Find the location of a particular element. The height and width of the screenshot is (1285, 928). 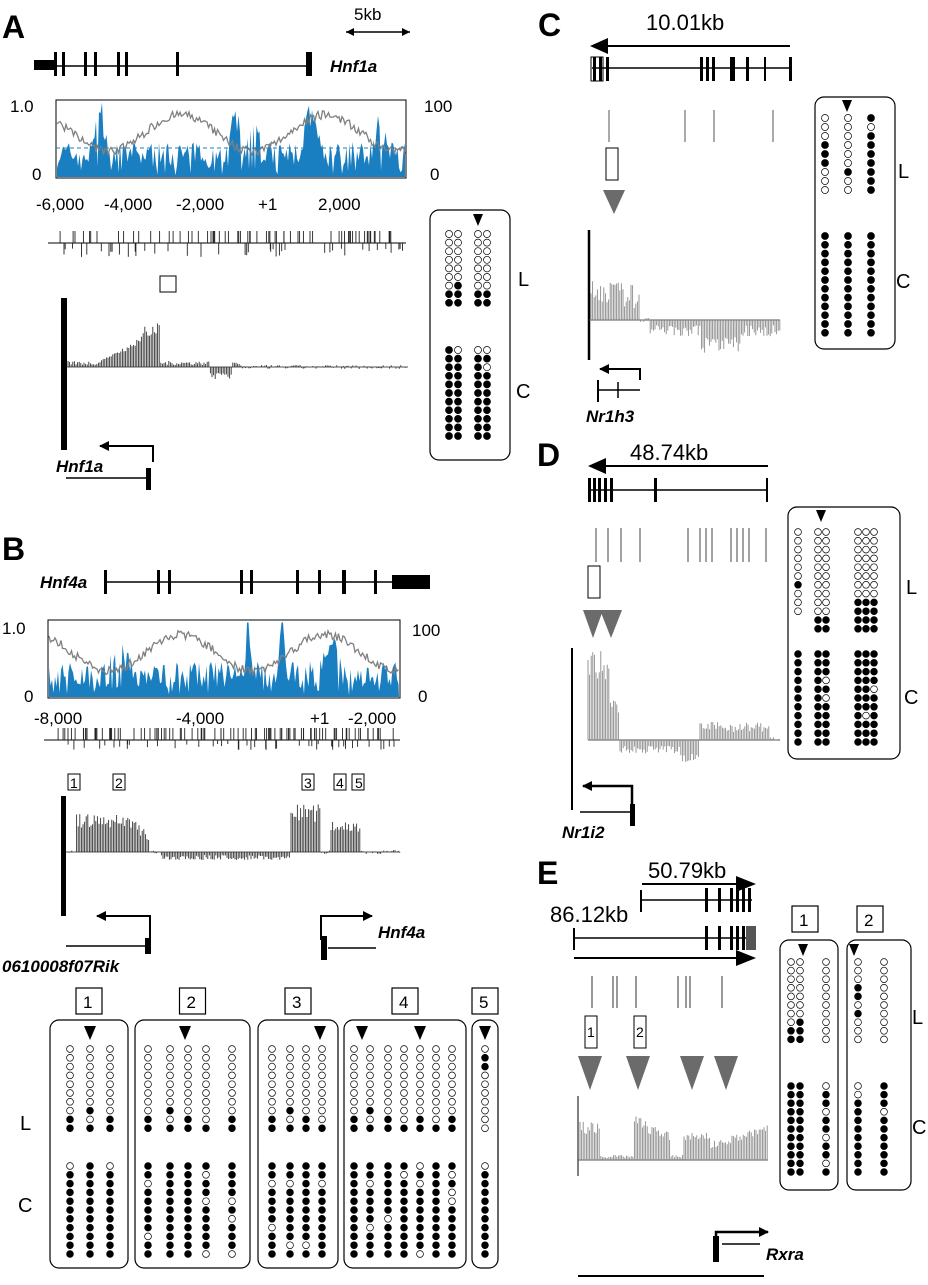

region-header-e-1-label: 1 is located at coordinates (803, 920).